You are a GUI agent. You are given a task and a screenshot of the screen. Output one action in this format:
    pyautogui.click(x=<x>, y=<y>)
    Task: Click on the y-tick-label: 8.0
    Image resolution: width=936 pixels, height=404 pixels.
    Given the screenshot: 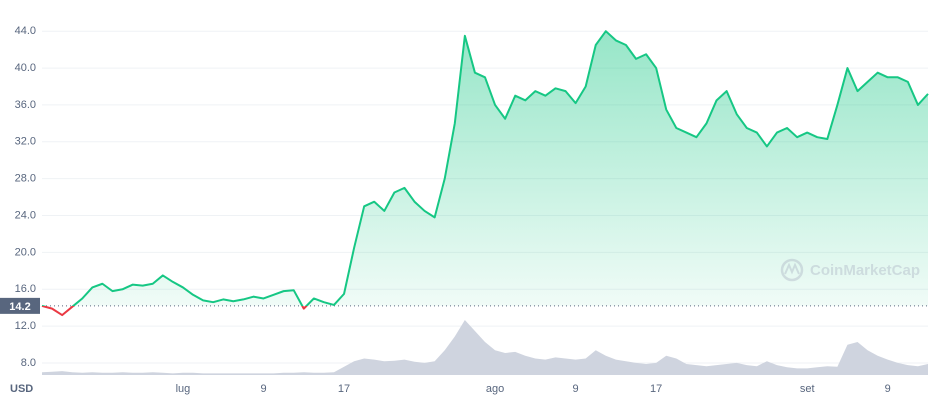 What is the action you would take?
    pyautogui.click(x=28, y=363)
    